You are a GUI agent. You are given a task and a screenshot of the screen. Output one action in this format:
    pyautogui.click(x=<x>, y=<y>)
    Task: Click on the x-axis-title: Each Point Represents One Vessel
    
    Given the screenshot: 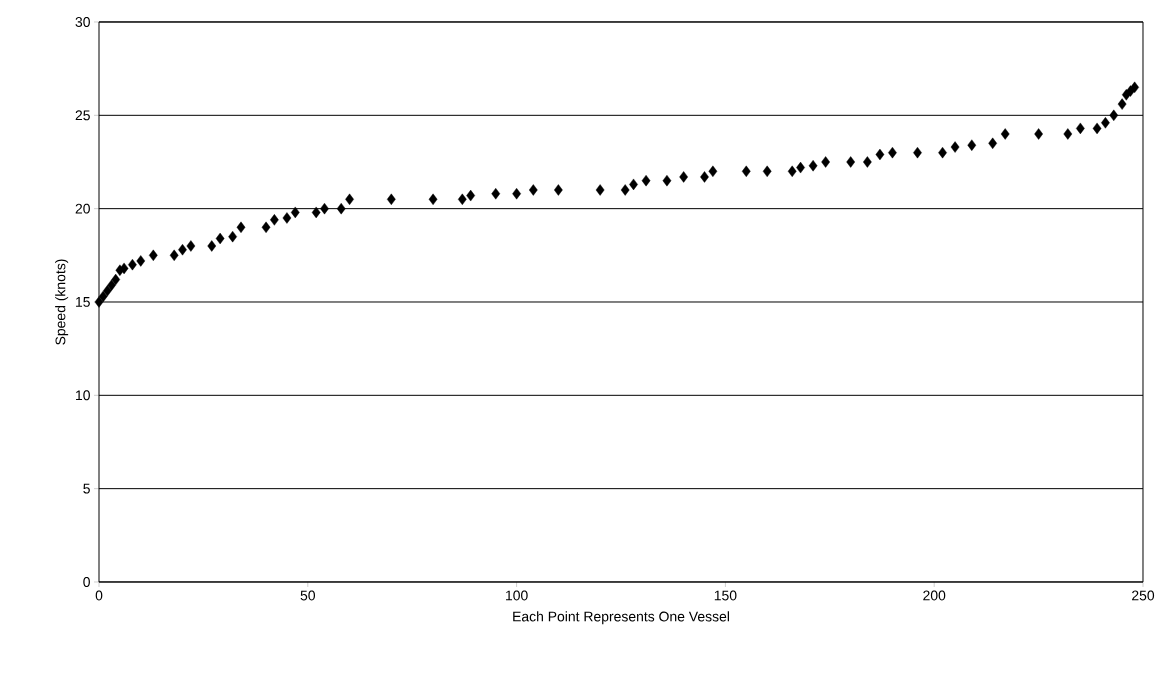 What is the action you would take?
    pyautogui.click(x=621, y=618)
    